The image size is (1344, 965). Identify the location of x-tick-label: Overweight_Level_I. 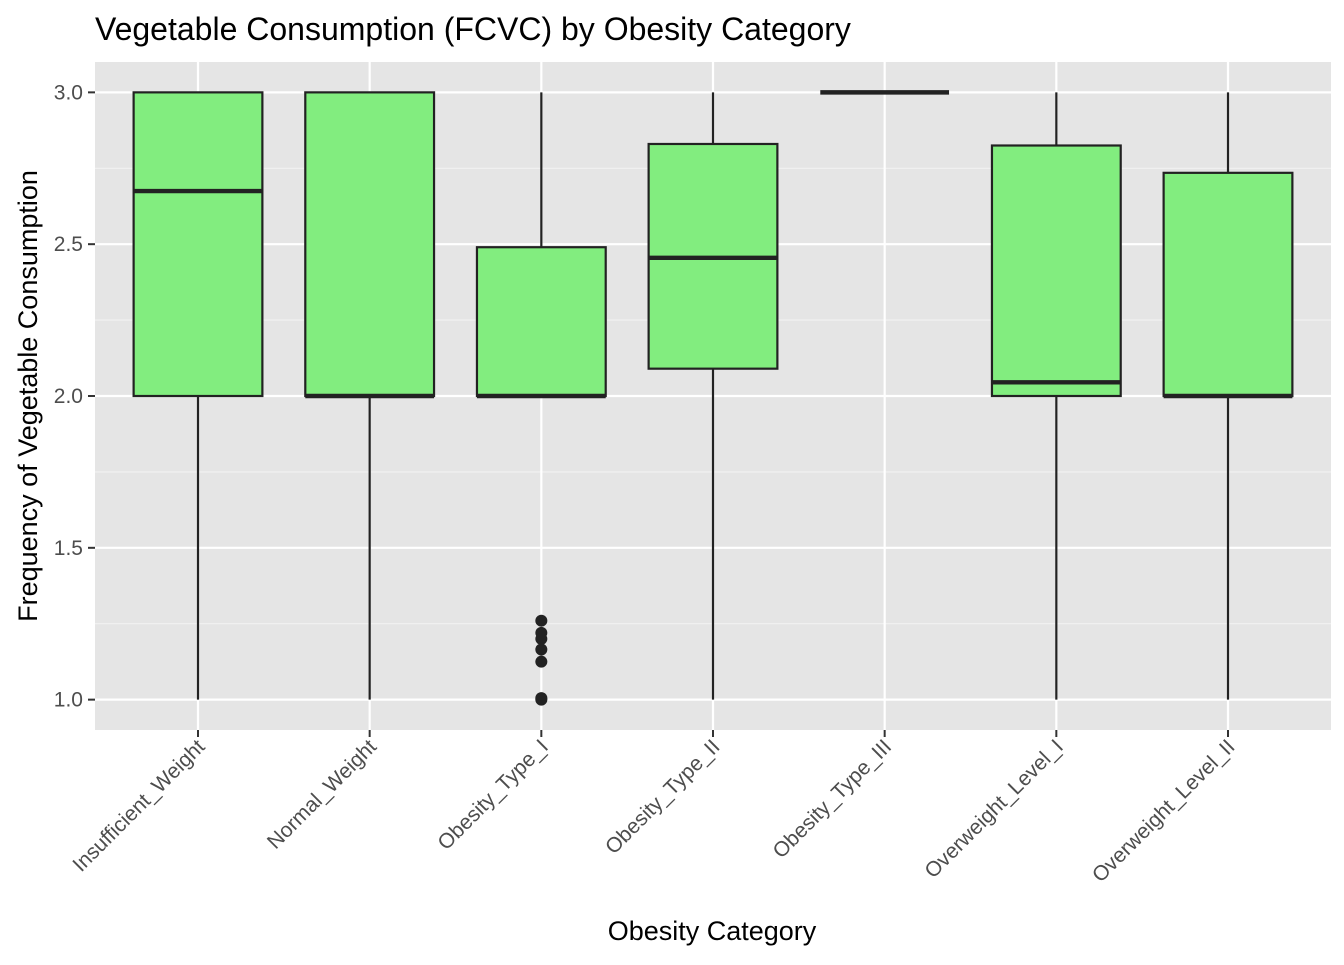
(994, 809).